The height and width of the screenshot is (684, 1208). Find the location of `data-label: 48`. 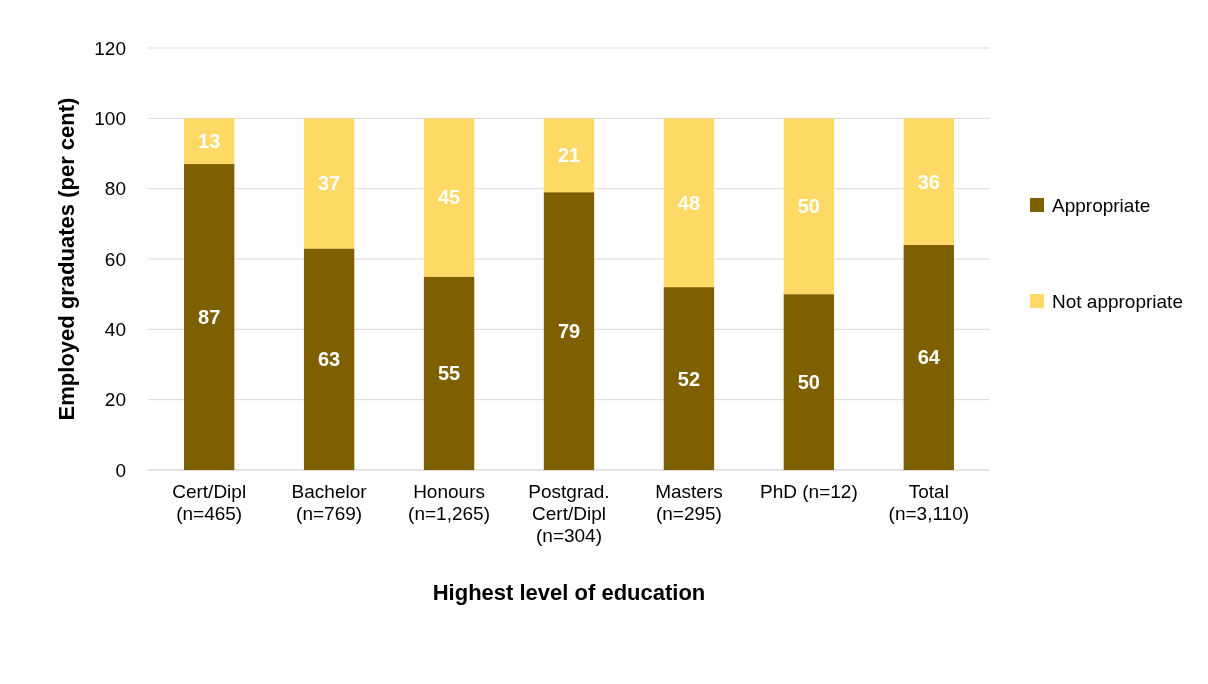

data-label: 48 is located at coordinates (689, 202).